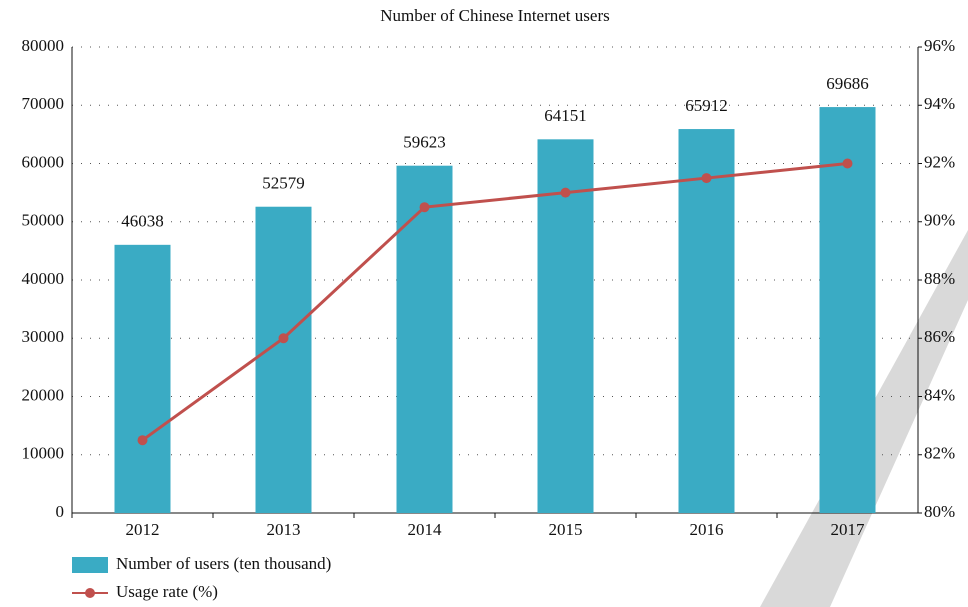  I want to click on x-tick-label: 2013, so click(284, 529).